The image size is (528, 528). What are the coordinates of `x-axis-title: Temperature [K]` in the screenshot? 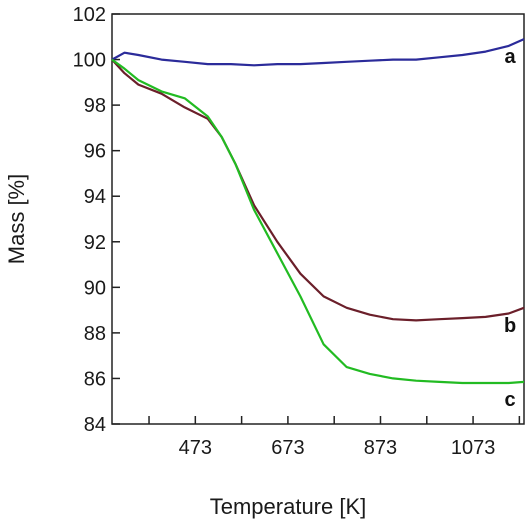 It's located at (288, 506).